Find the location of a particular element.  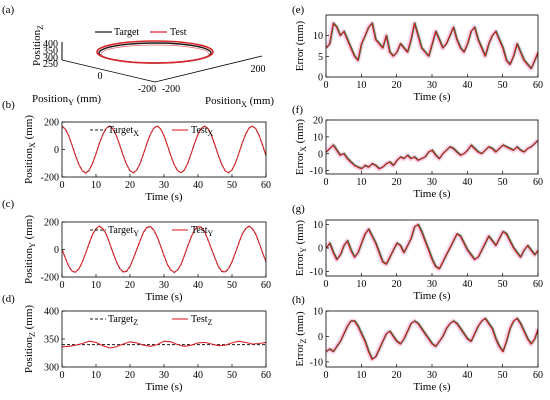

legend: TargetY TestY is located at coordinates (152, 231).